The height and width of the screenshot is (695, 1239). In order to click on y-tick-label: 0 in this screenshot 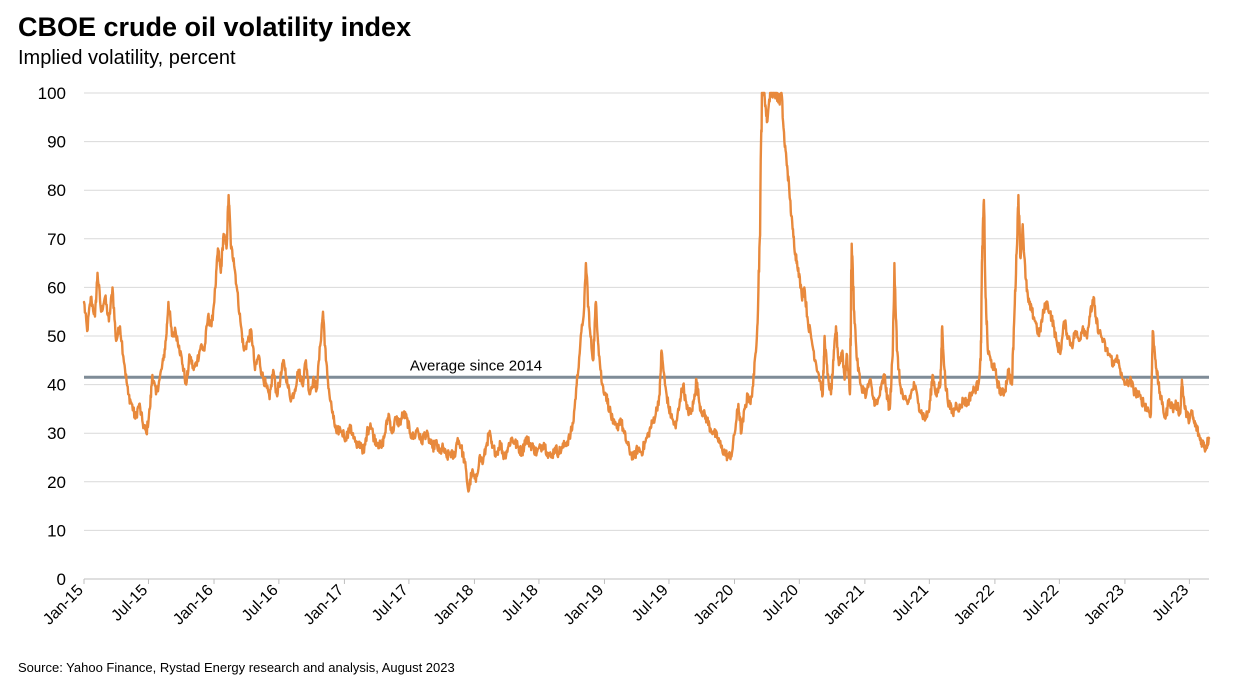, I will do `click(61, 579)`.